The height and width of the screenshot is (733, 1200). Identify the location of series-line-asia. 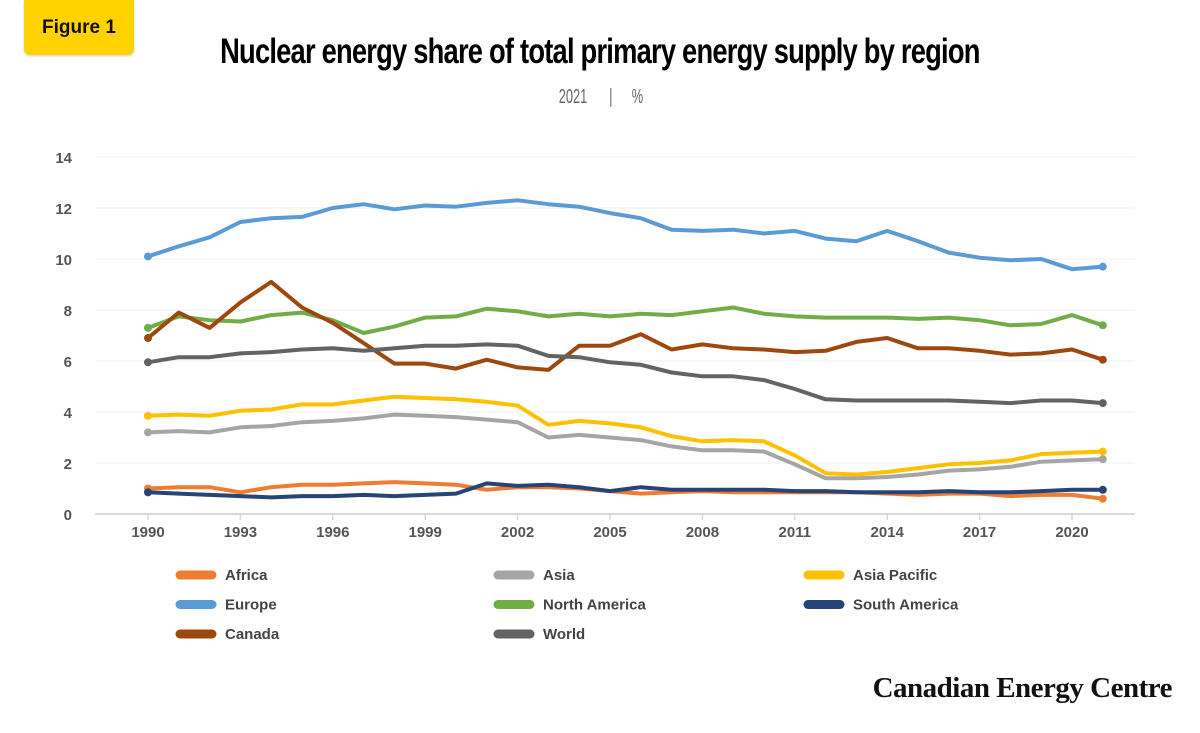
(625, 446).